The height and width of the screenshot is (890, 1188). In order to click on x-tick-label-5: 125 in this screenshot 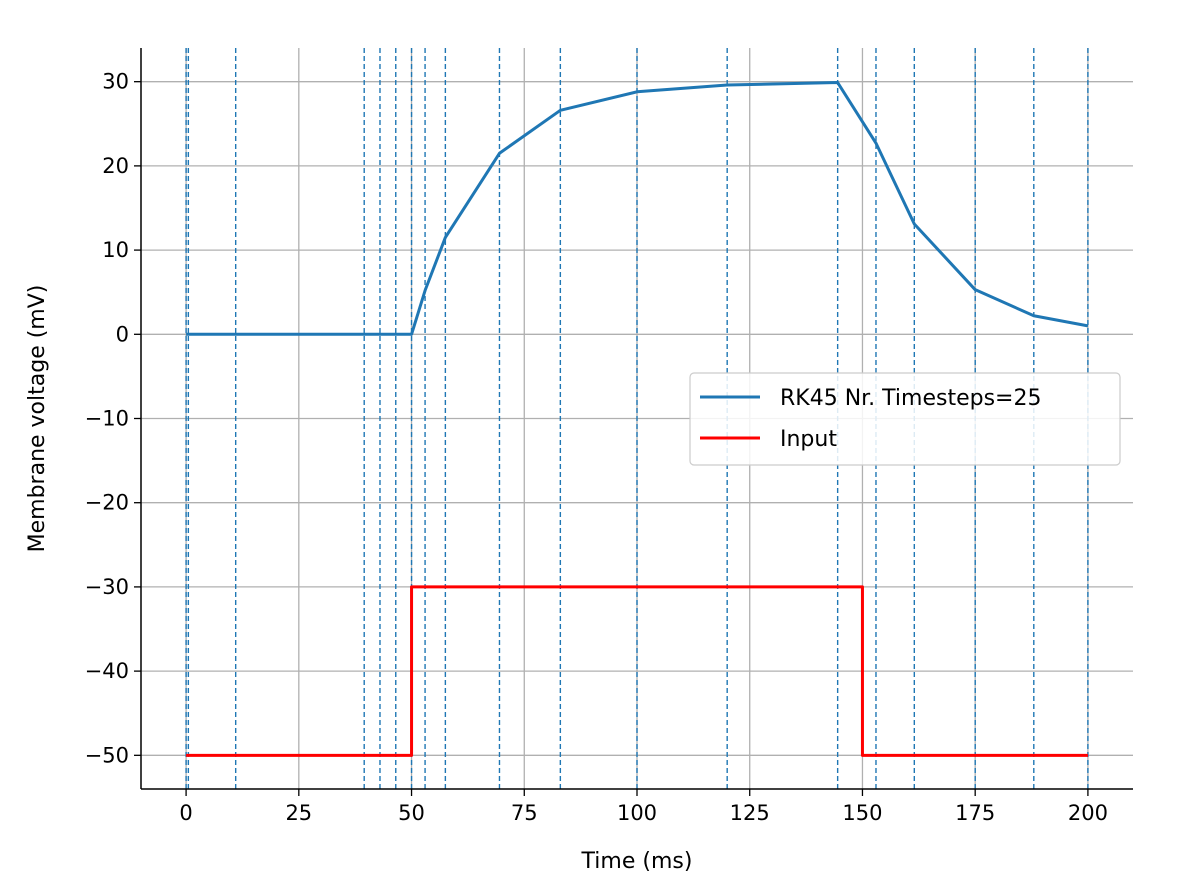, I will do `click(750, 813)`.